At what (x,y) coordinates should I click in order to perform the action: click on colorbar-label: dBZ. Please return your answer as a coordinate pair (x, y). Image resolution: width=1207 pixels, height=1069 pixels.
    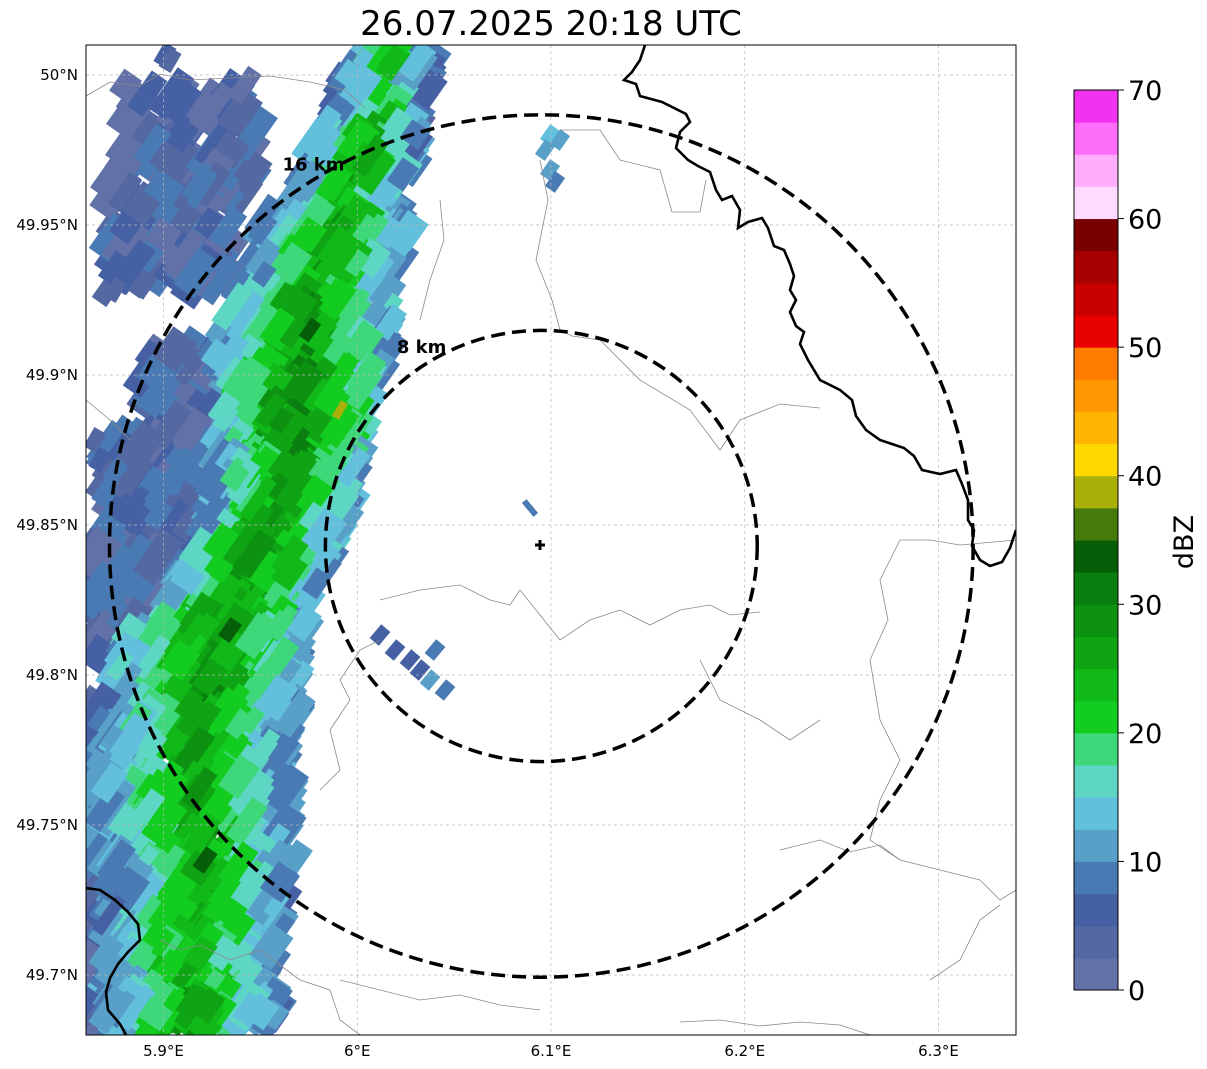
    Looking at the image, I should click on (1184, 542).